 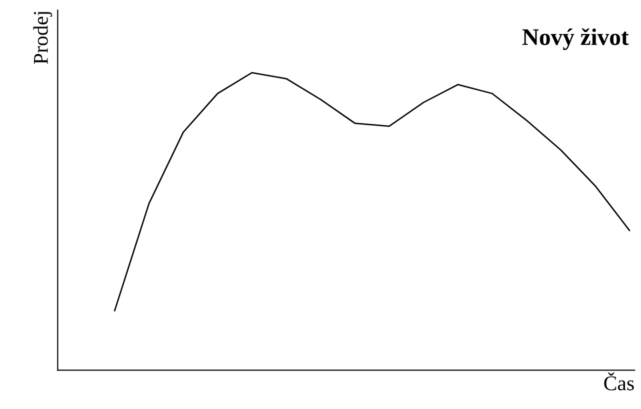 What do you see at coordinates (42, 38) in the screenshot?
I see `y-axis-title: Prodej` at bounding box center [42, 38].